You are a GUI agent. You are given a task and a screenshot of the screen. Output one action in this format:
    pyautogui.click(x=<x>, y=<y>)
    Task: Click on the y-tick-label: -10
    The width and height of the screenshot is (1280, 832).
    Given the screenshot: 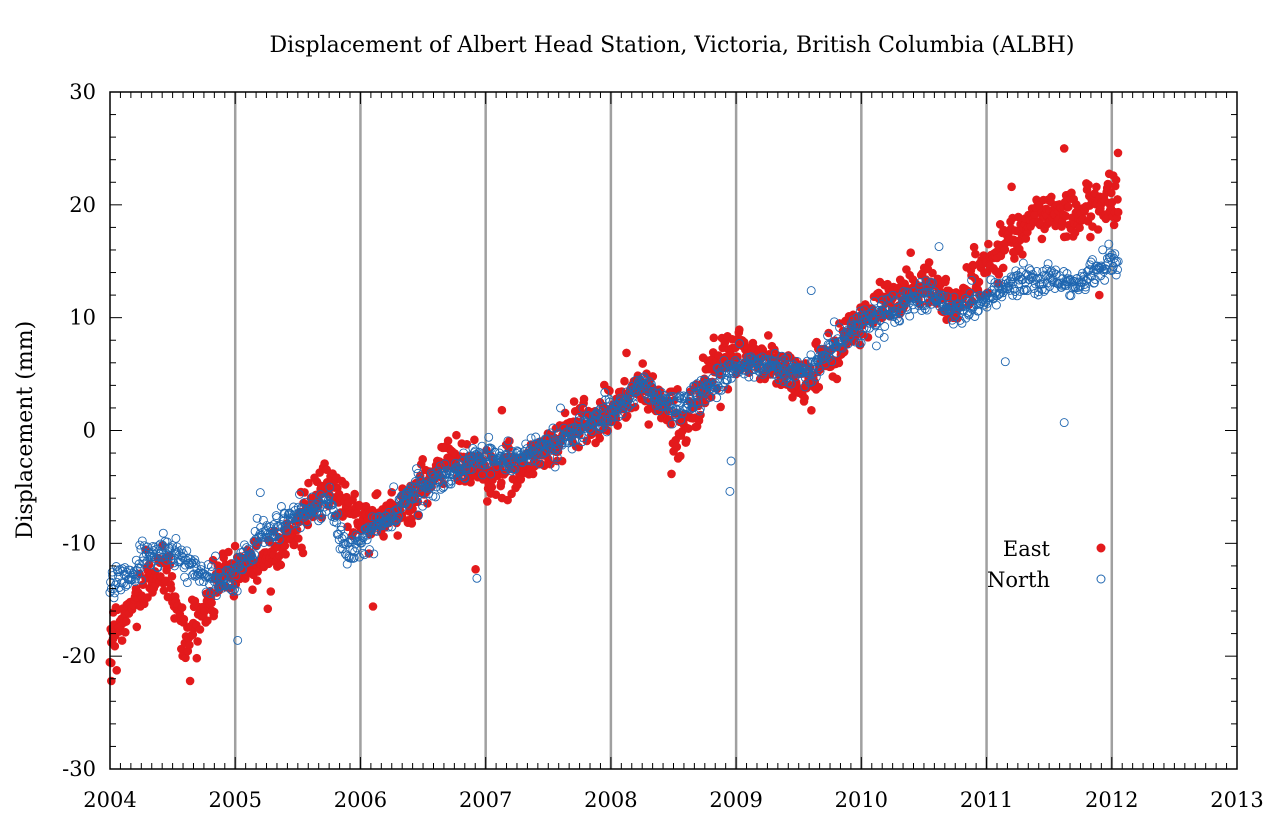 What is the action you would take?
    pyautogui.click(x=79, y=543)
    